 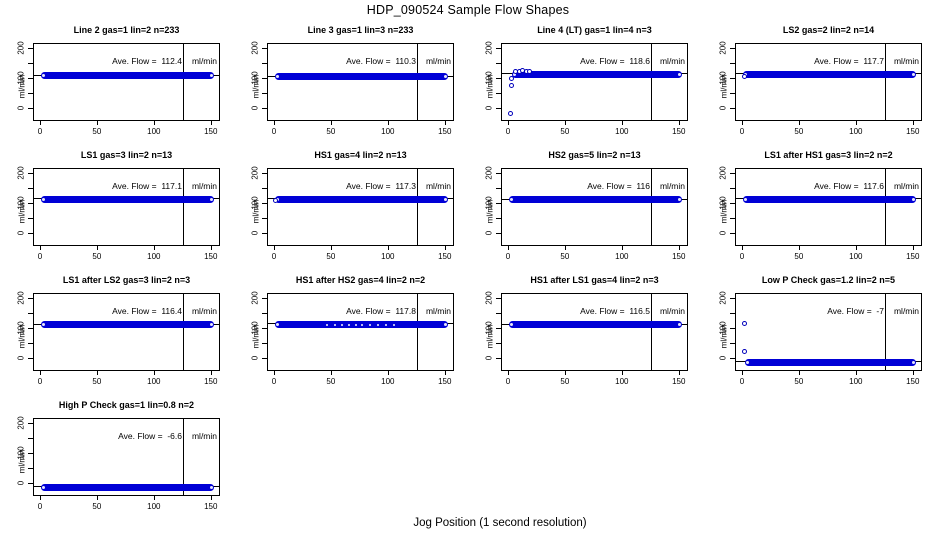 I want to click on average-flow-annotation: Ave. Flow = 116.4 ml/min, so click(x=164, y=311).